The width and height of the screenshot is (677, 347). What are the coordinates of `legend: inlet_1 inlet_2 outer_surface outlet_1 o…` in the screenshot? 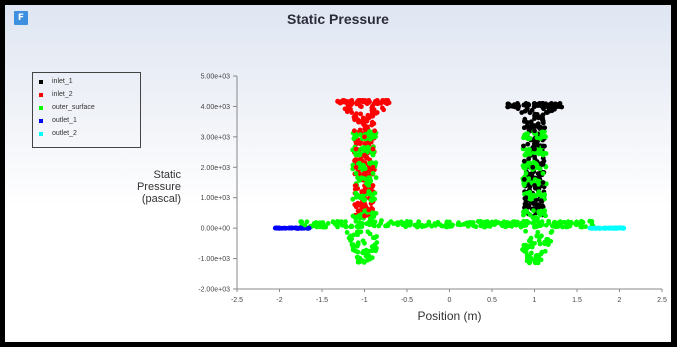 It's located at (86, 110).